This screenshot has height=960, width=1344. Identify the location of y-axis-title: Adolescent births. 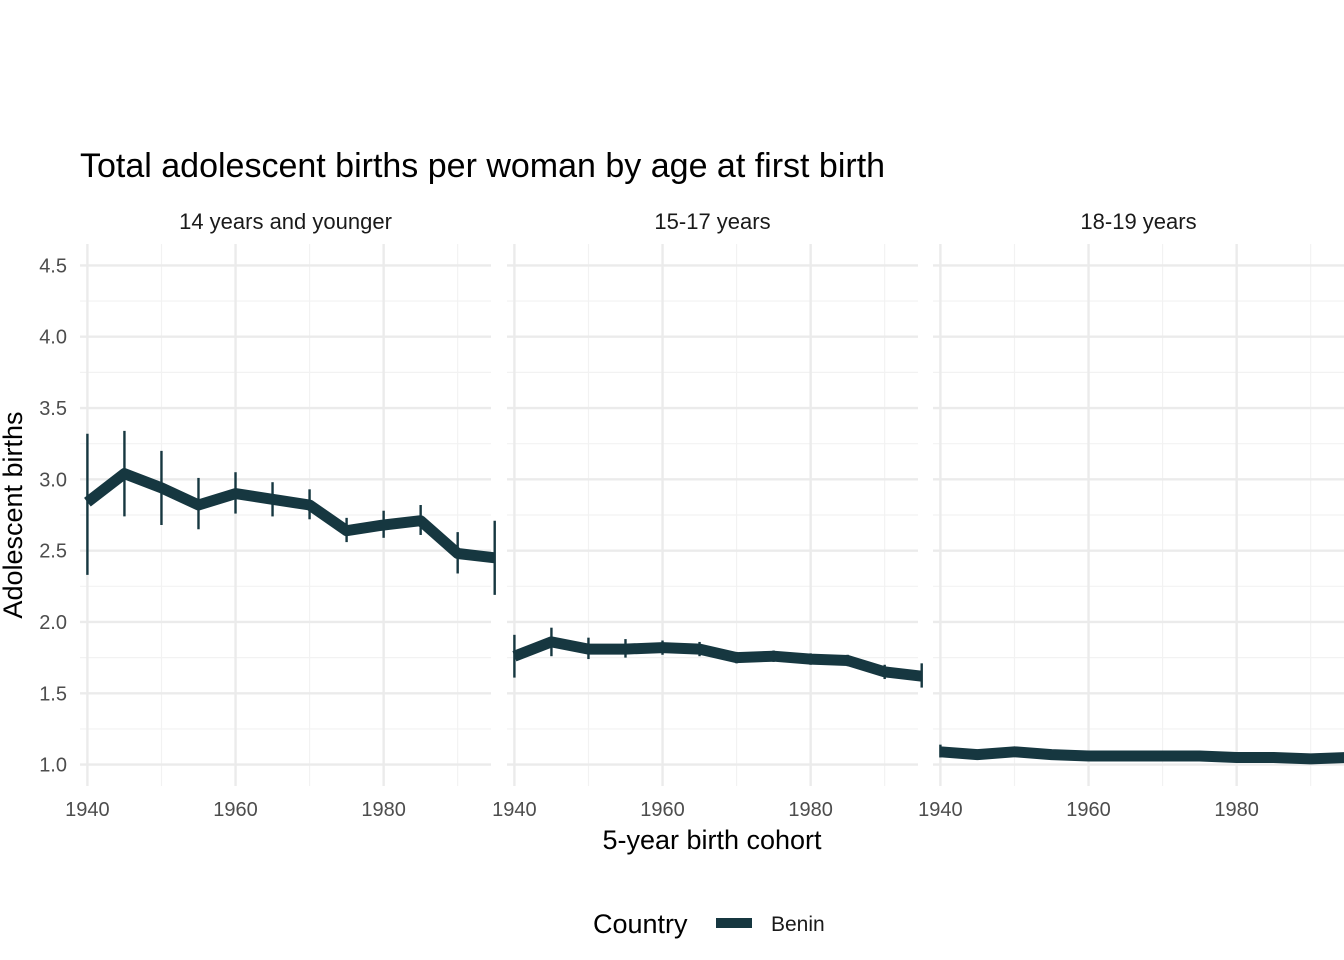
(14, 514).